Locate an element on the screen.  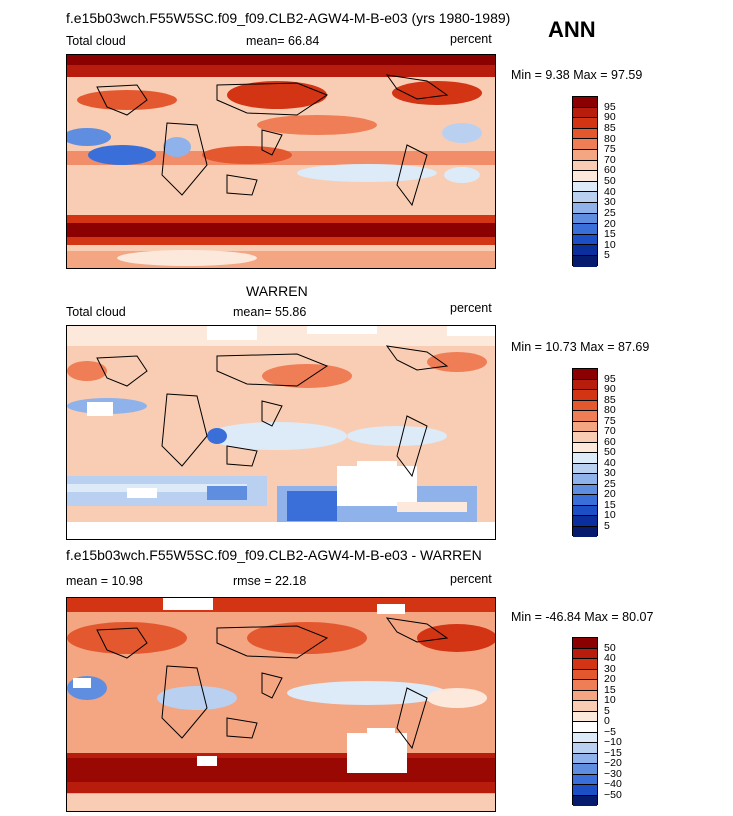
panel1-colorbar-tick: 30 is located at coordinates (610, 202).